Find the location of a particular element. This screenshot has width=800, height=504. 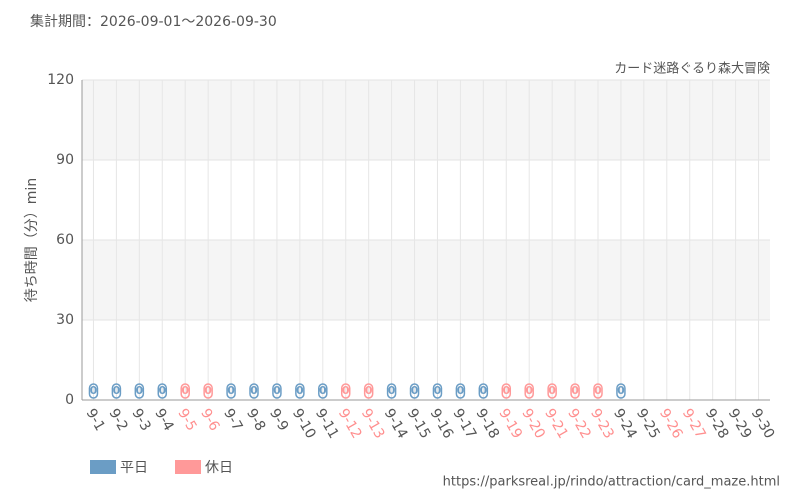

x-tick-label: 9-8 is located at coordinates (255, 420).